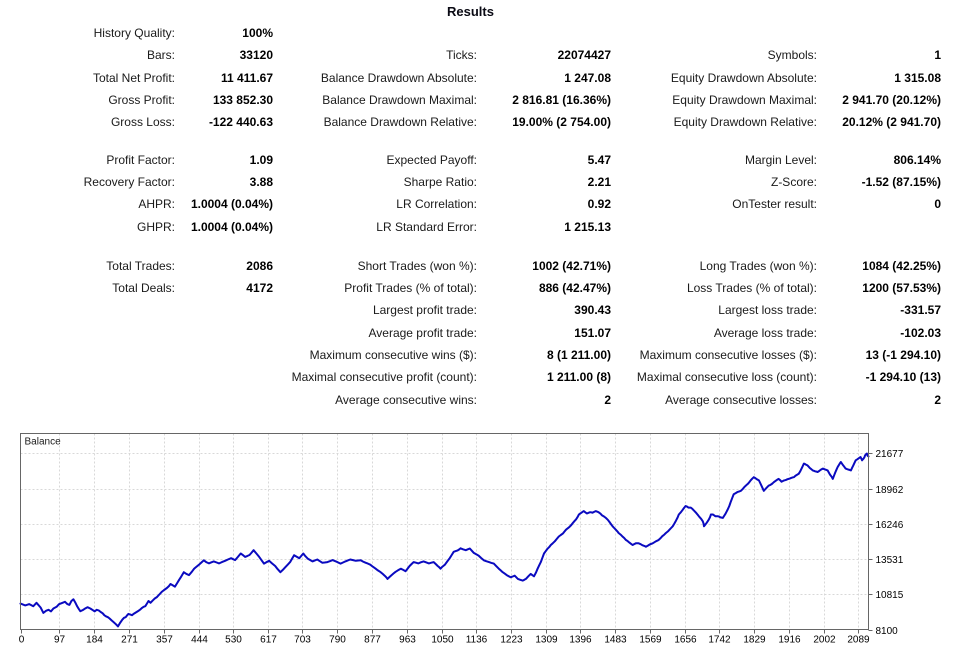 This screenshot has width=959, height=649. Describe the element at coordinates (60, 640) in the screenshot. I see `x-tick-label: 97` at that location.